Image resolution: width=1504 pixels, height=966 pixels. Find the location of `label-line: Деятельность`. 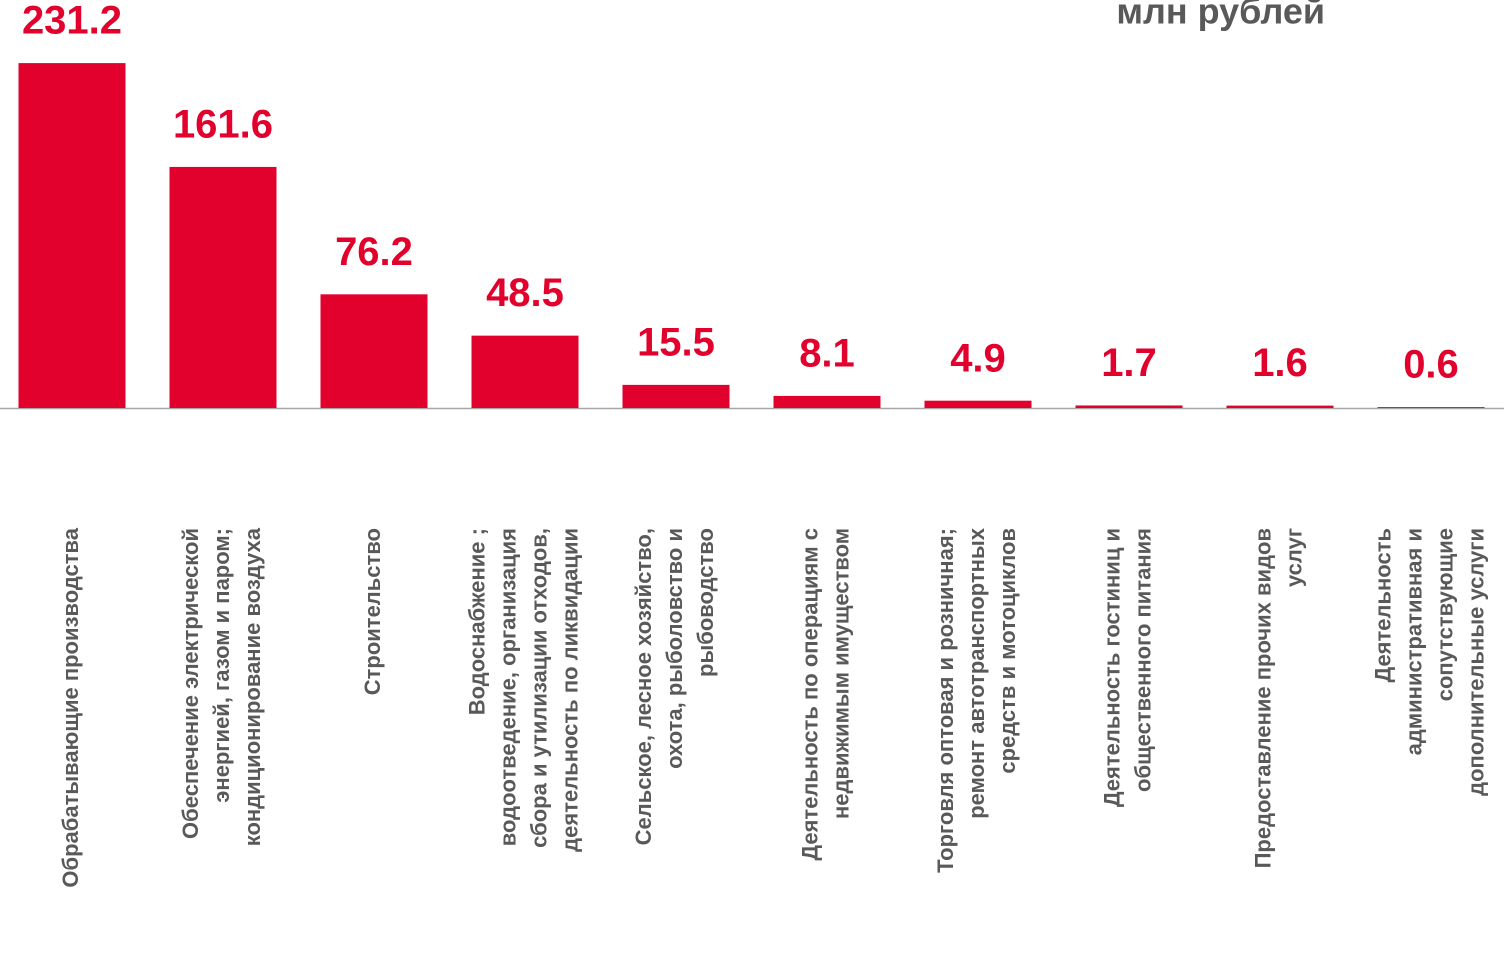

label-line: Деятельность is located at coordinates (1382, 605).